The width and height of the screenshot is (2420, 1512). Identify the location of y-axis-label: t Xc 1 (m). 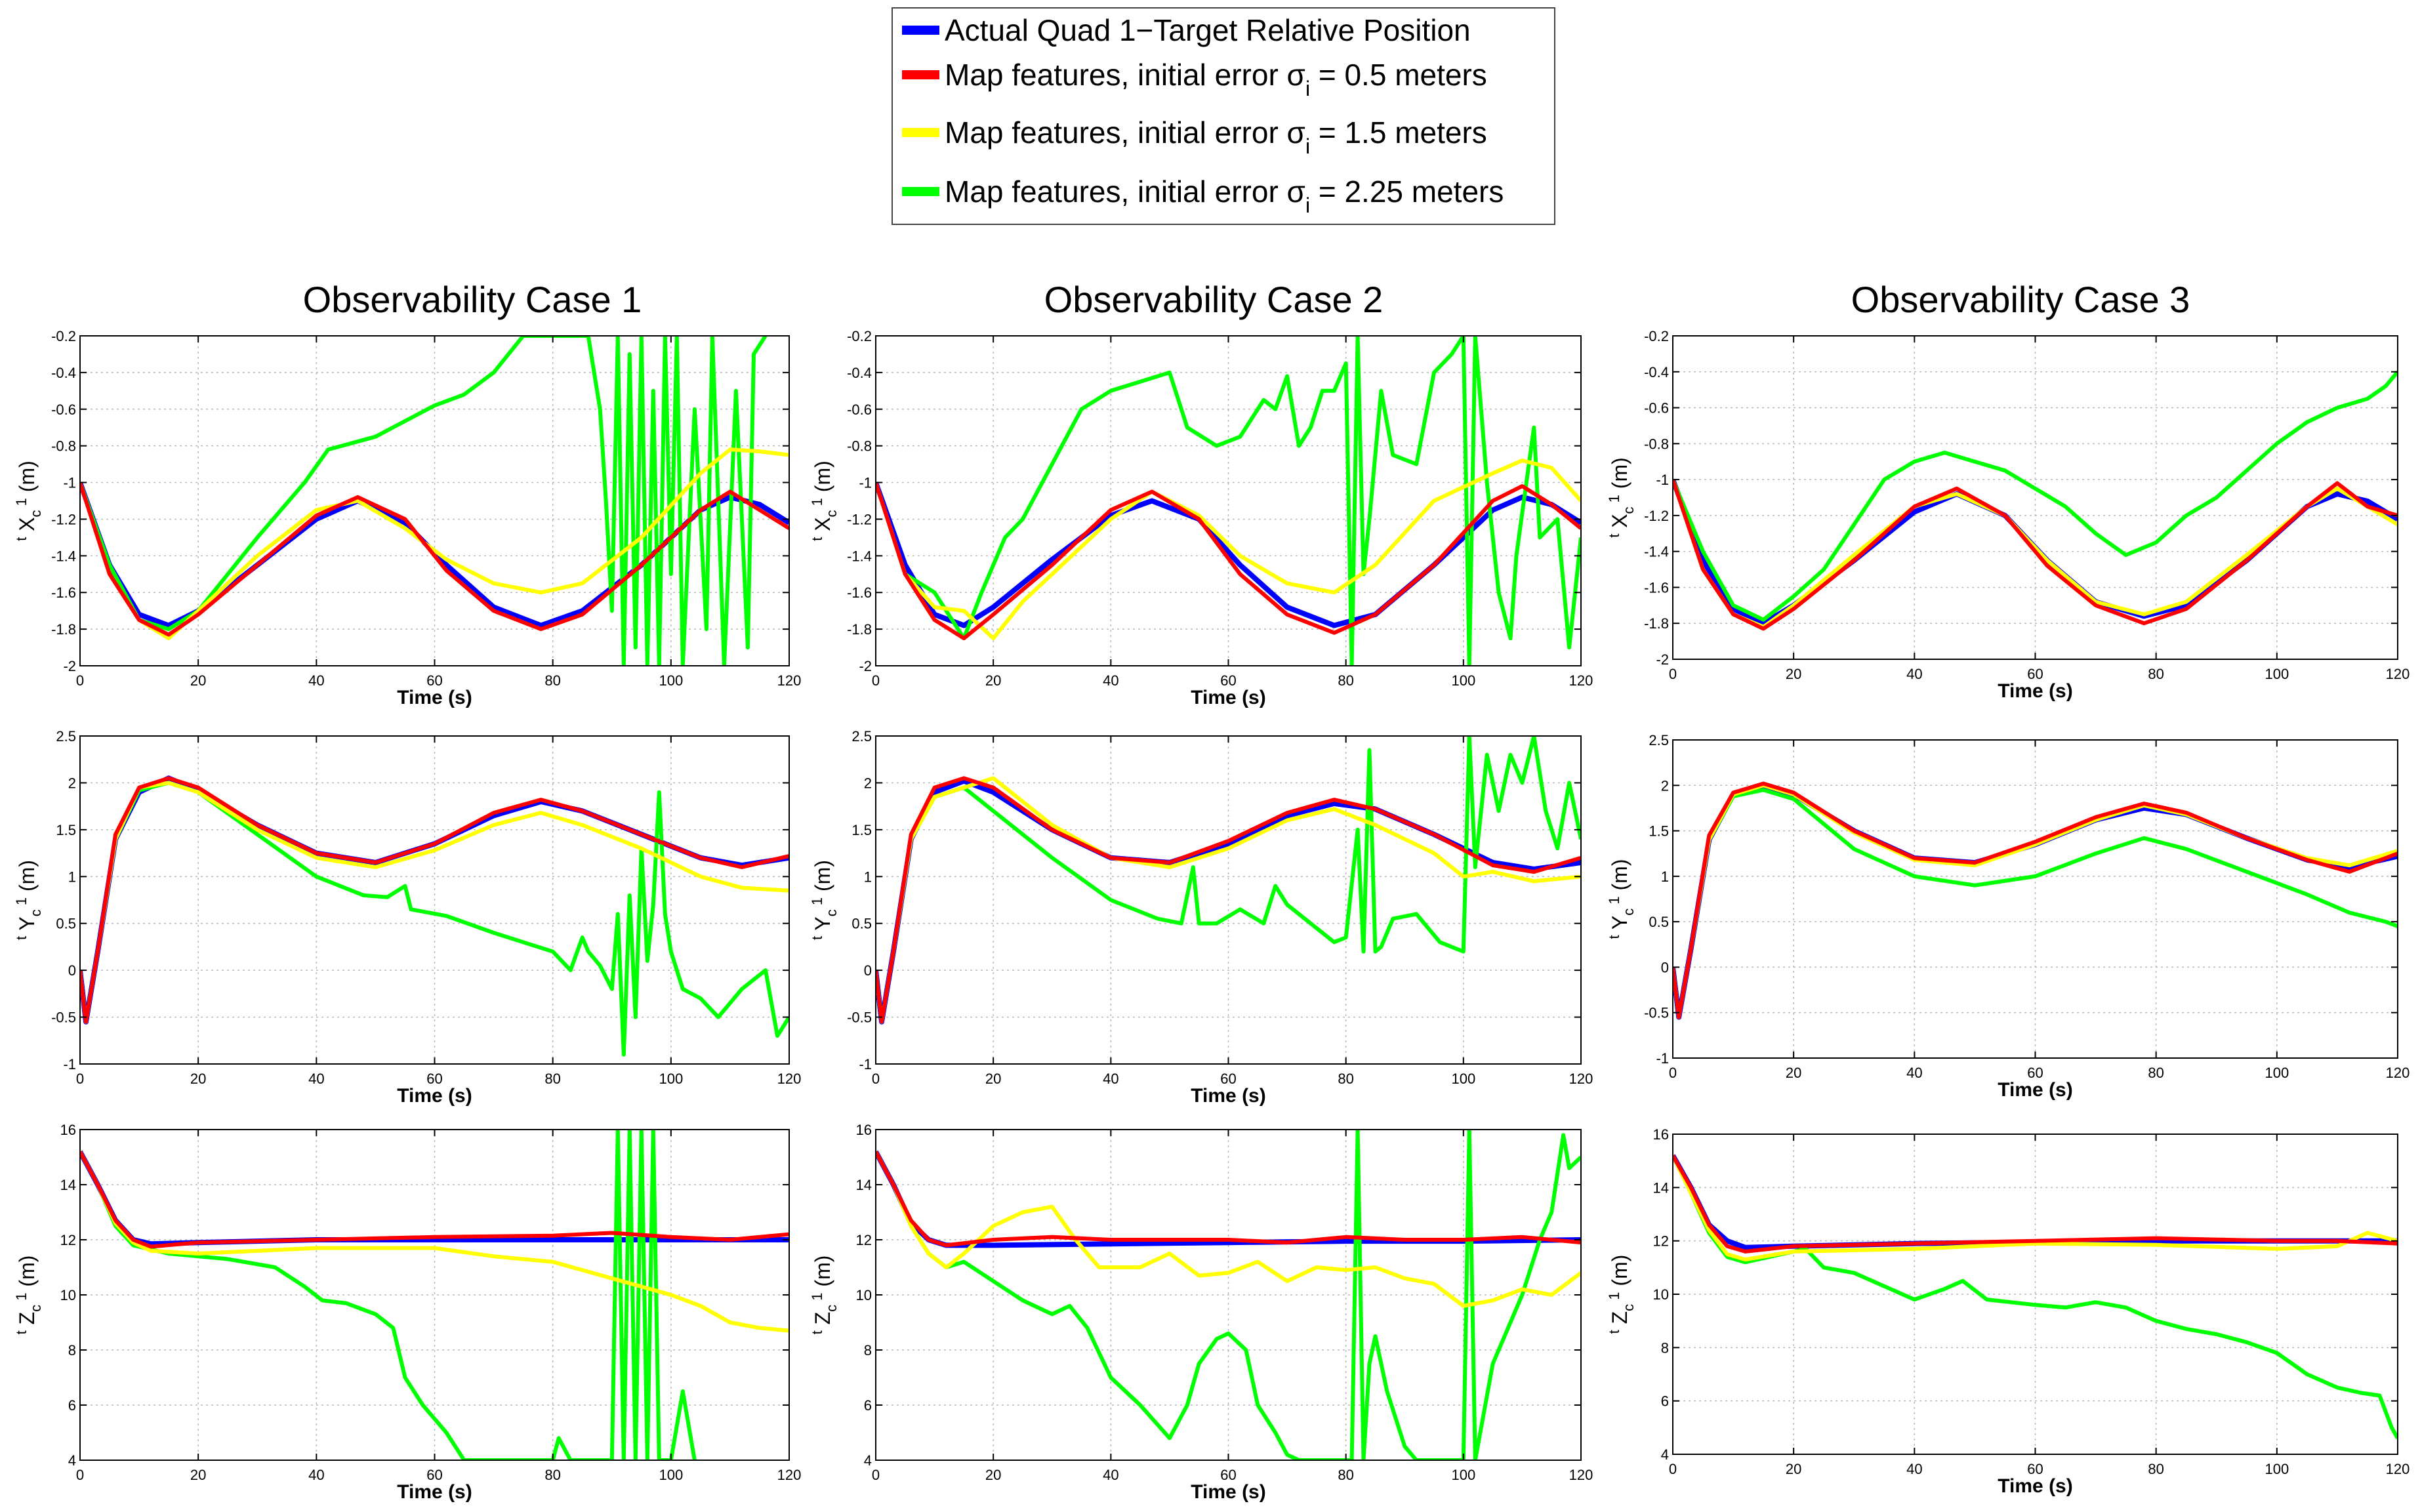
(1621, 498).